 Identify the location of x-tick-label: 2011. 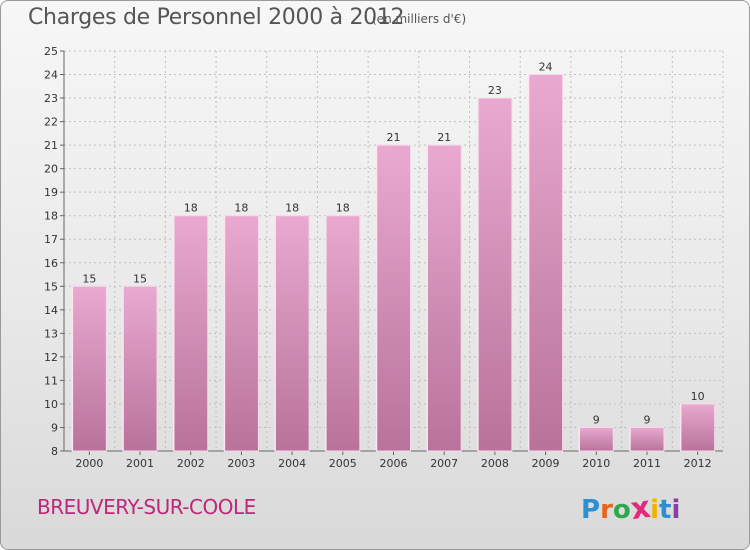
(647, 463).